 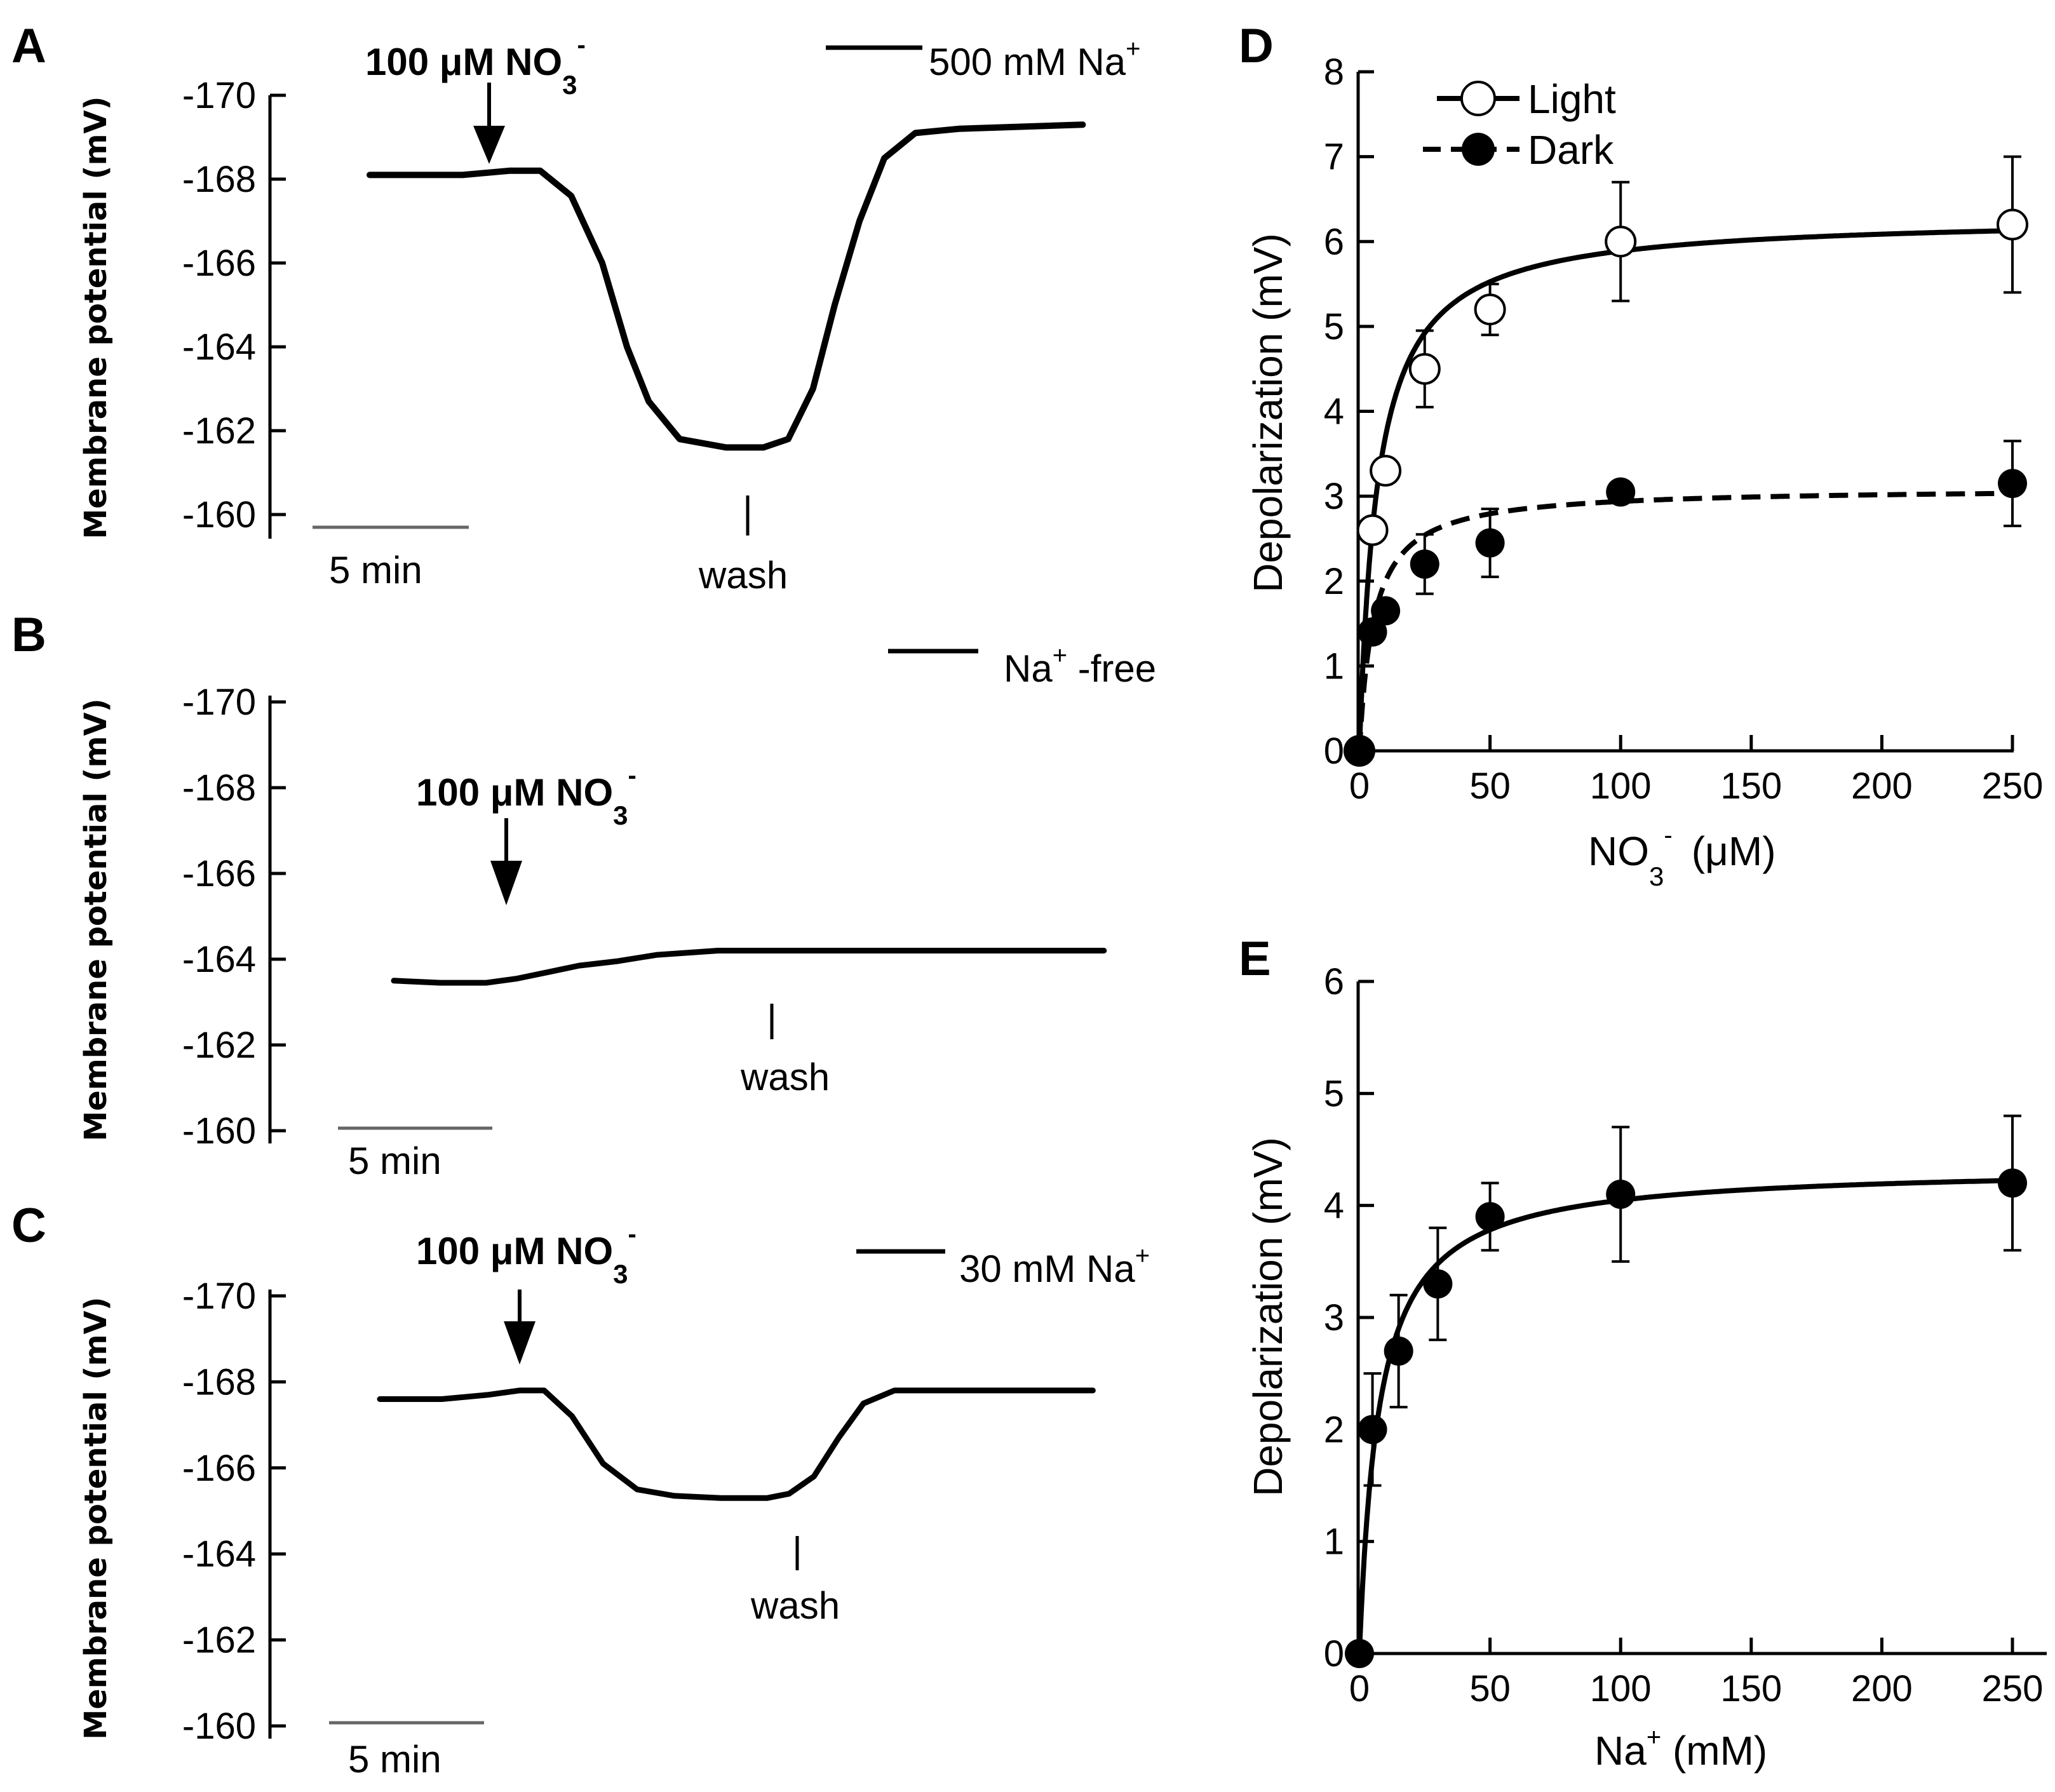 I want to click on panel-c-y-tick-label: -170, so click(x=219, y=1296).